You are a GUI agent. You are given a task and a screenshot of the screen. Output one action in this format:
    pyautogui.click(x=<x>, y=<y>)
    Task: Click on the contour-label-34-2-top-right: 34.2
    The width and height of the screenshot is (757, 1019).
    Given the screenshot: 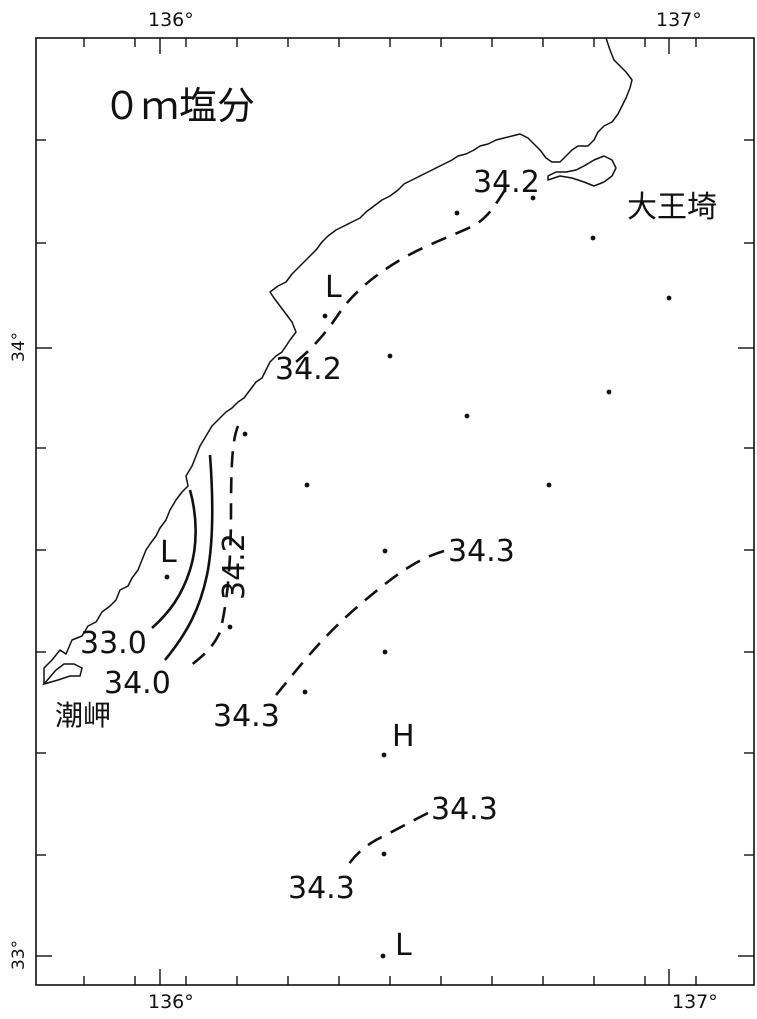 What is the action you would take?
    pyautogui.click(x=506, y=182)
    